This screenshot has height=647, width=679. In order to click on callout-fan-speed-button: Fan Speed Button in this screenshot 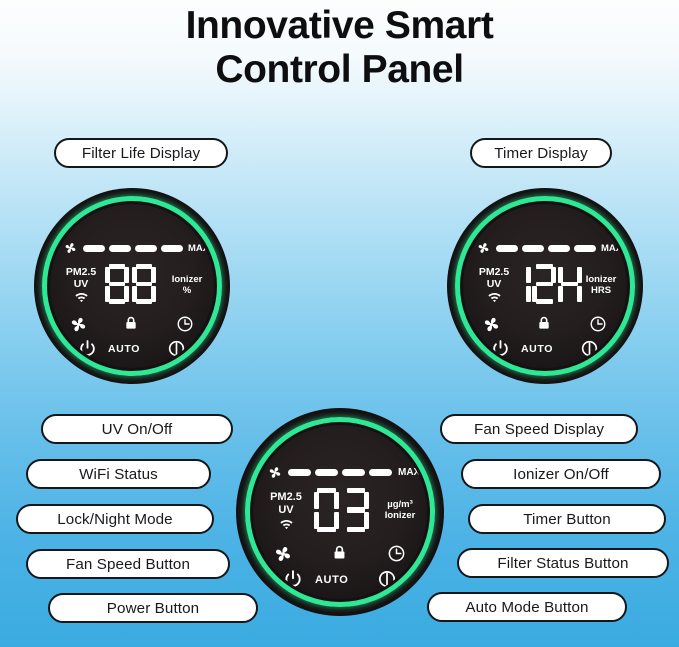, I will do `click(128, 564)`.